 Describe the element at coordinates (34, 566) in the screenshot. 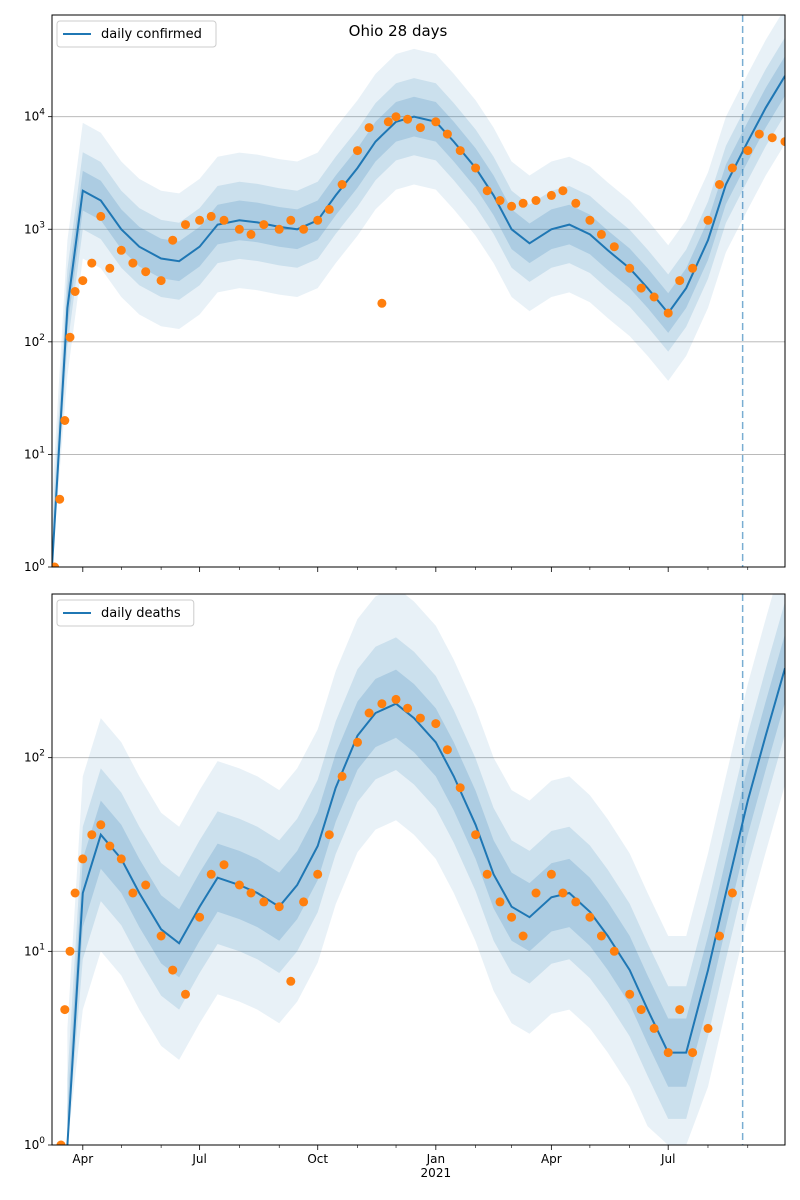

I see `y-tick-label: 10⁰` at that location.